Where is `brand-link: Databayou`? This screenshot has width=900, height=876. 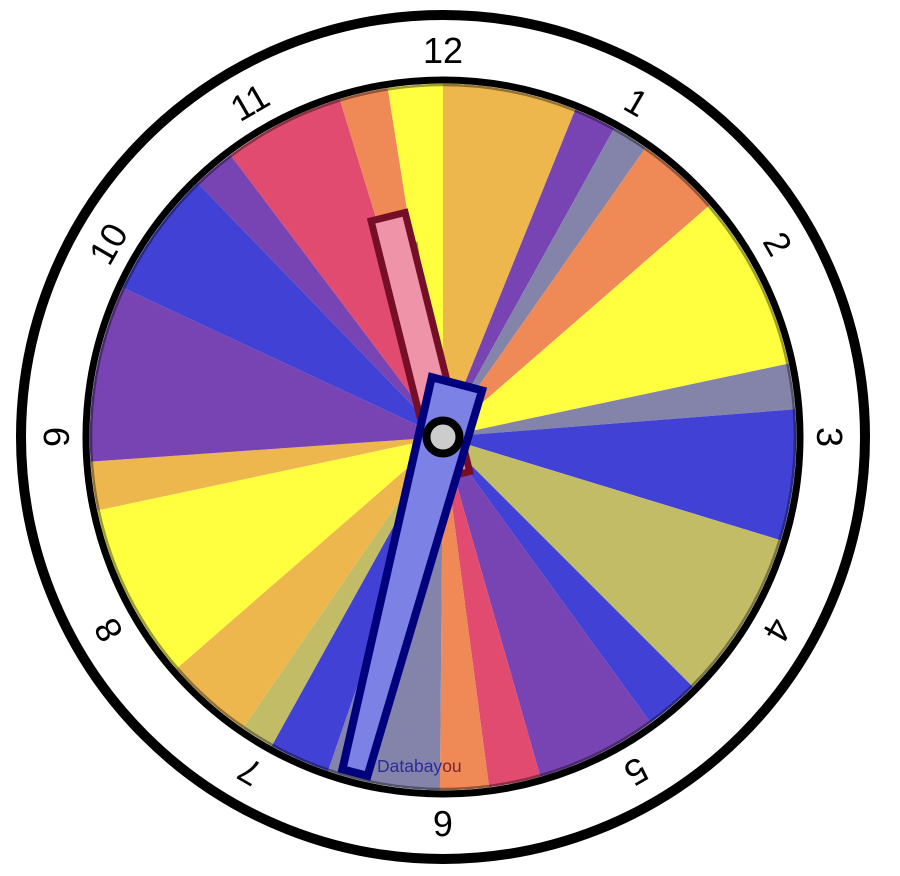
brand-link: Databayou is located at coordinates (419, 766).